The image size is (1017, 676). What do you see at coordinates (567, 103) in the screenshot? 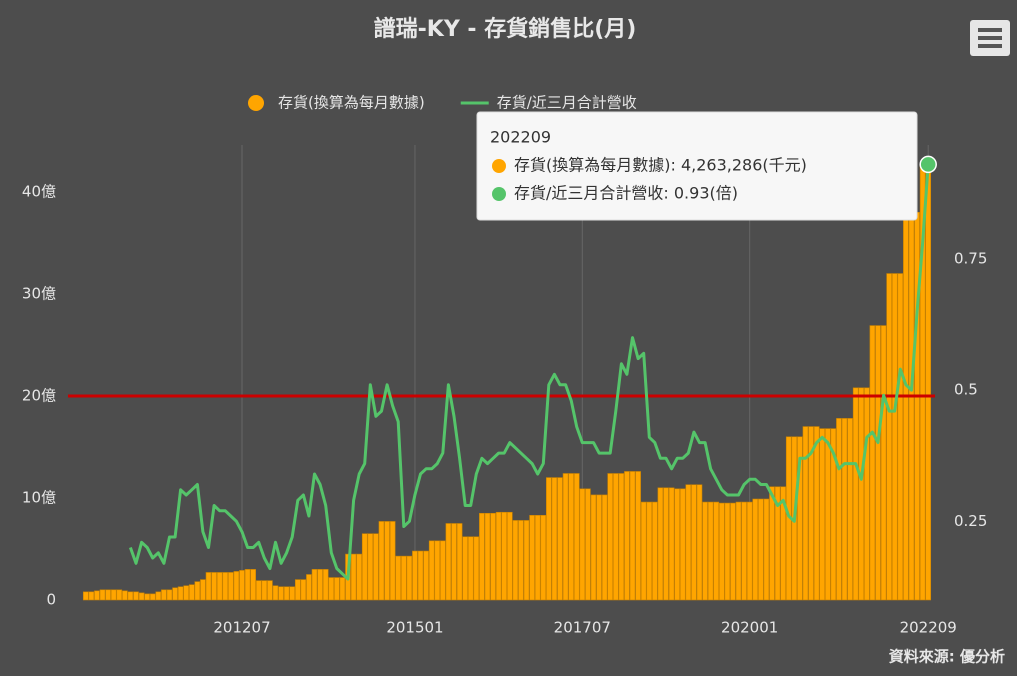
I see `legend-label: 存貨/近三月合計營收` at bounding box center [567, 103].